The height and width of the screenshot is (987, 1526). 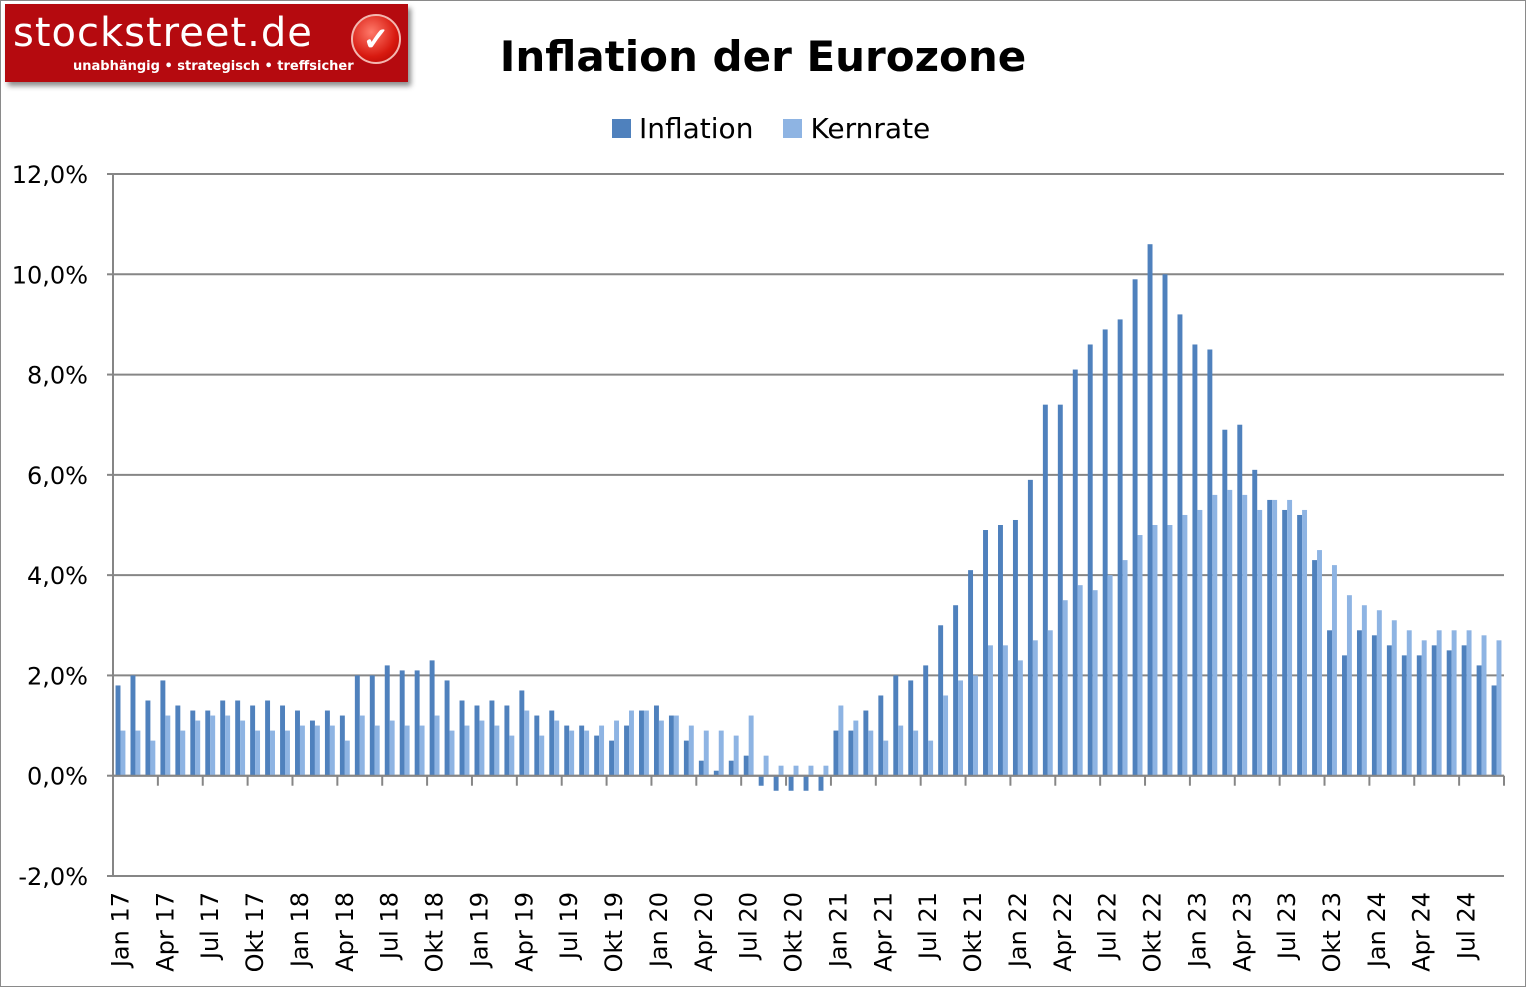 What do you see at coordinates (57, 476) in the screenshot?
I see `y-tick-label: 6,0%` at bounding box center [57, 476].